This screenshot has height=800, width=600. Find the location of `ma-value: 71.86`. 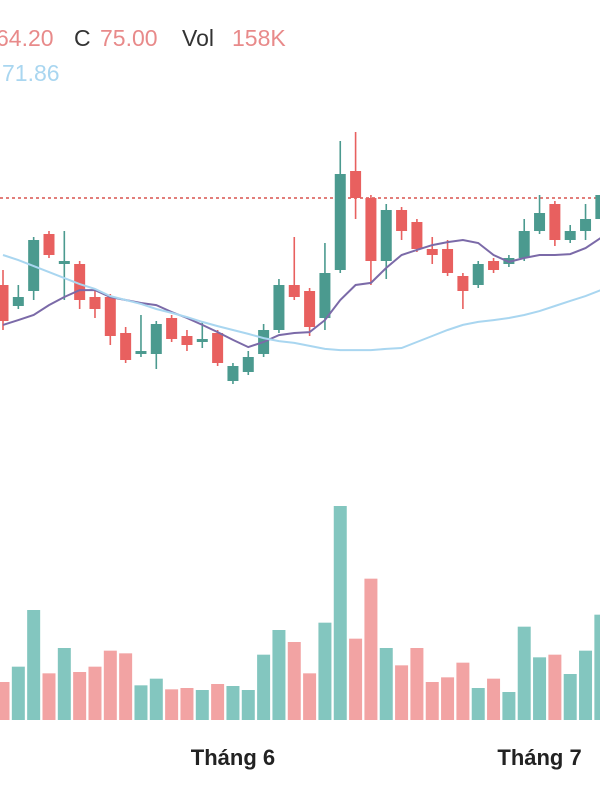

ma-value: 71.86 is located at coordinates (31, 73).